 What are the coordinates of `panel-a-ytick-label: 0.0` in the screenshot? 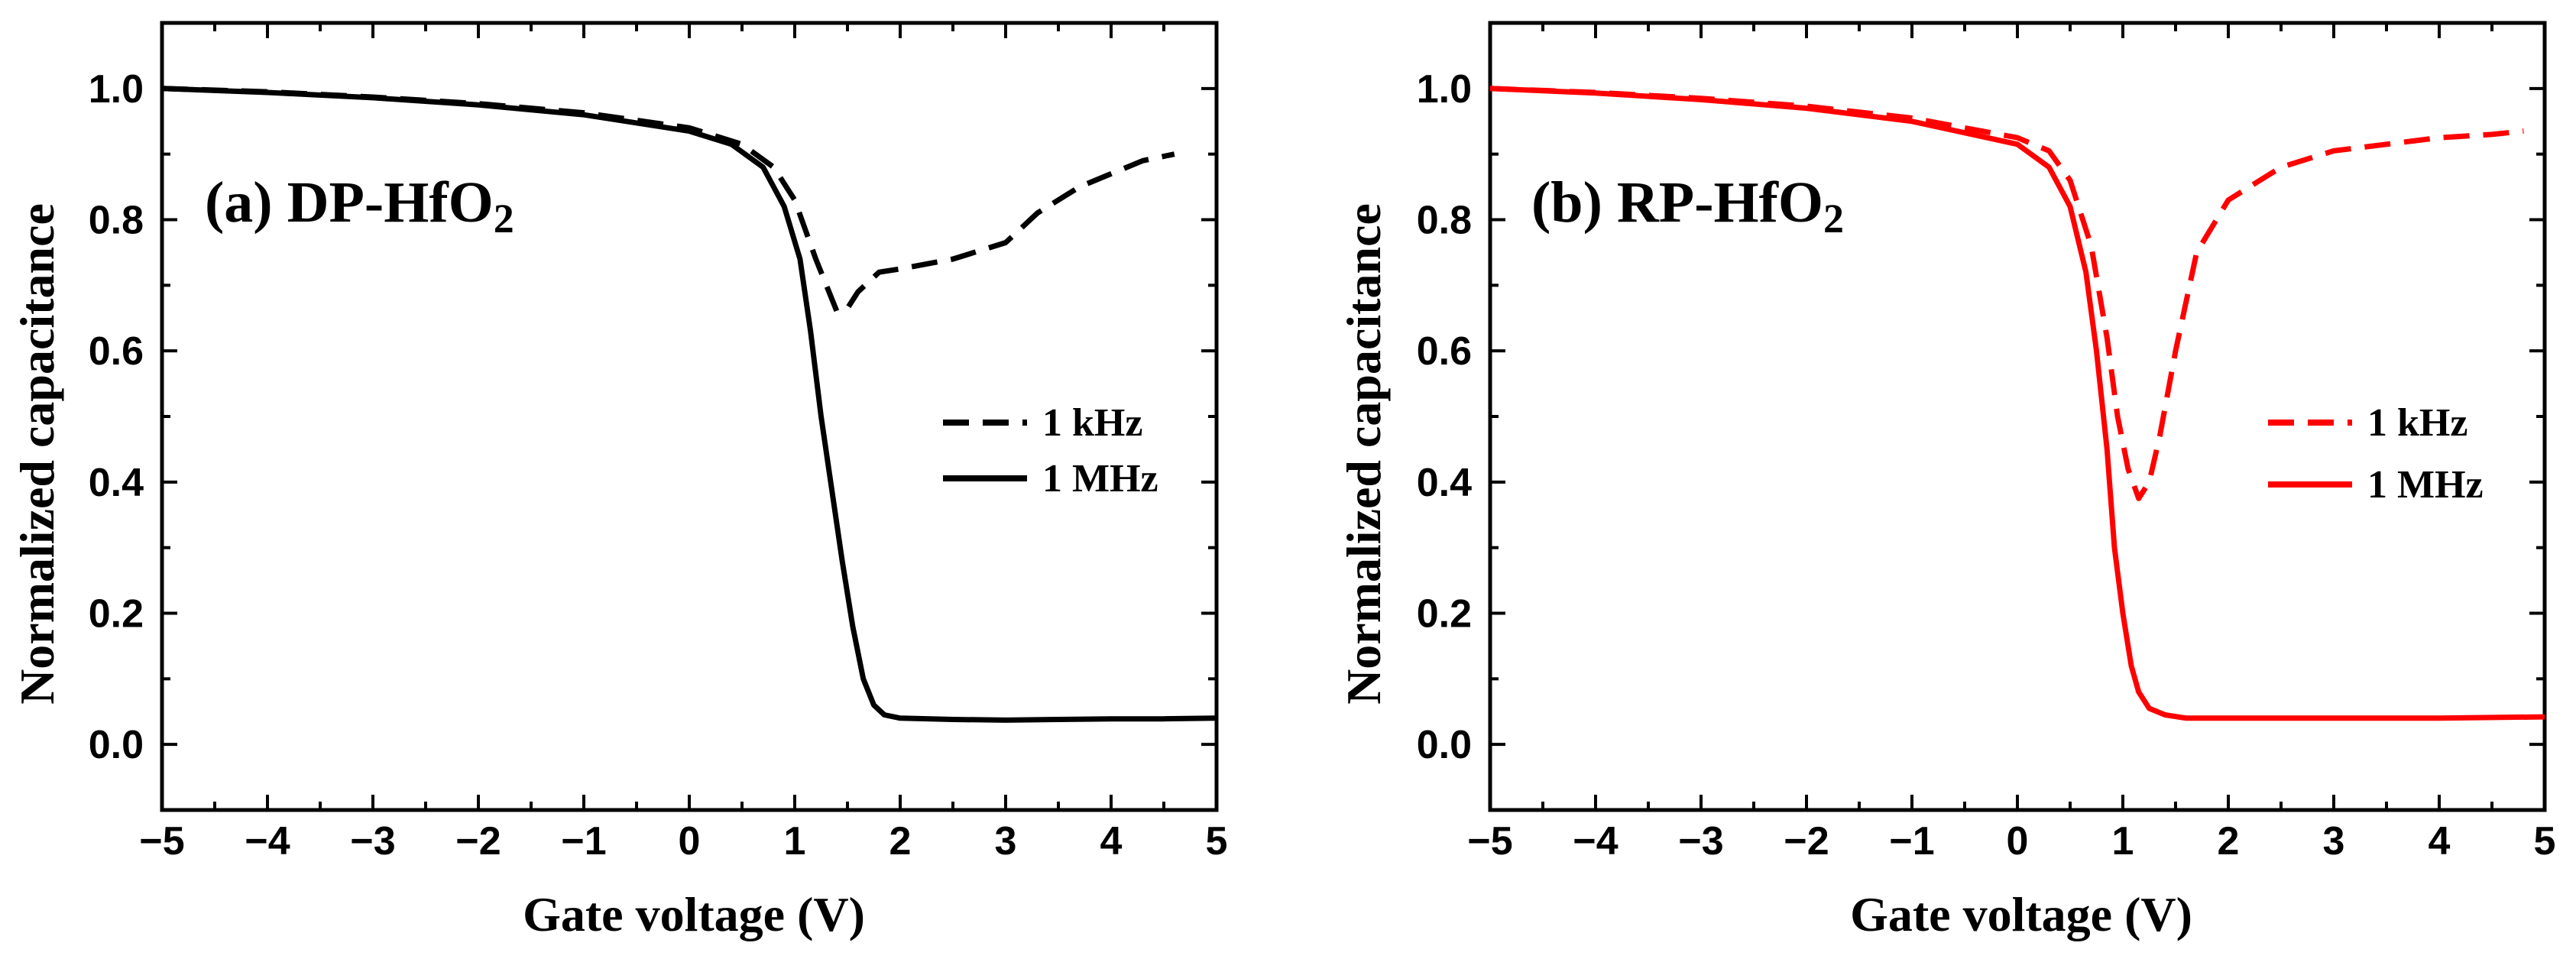 It's located at (117, 745).